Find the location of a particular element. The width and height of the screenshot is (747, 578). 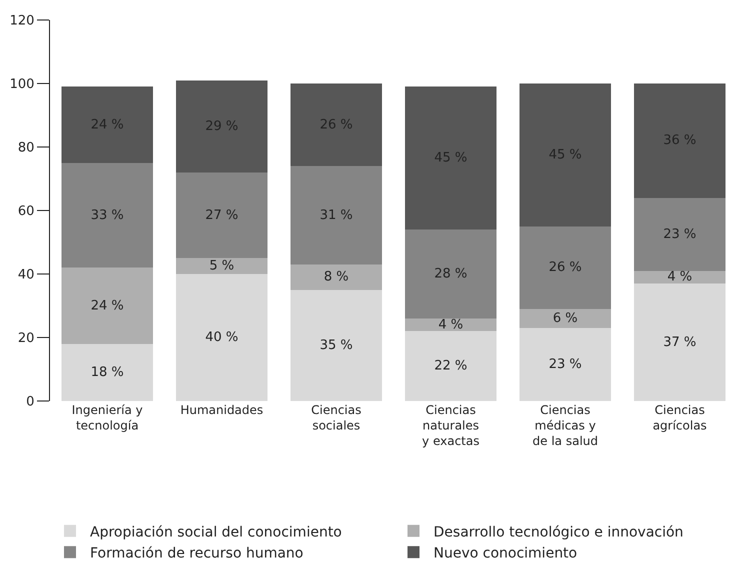

legend-label: Apropiación social del conocimiento is located at coordinates (216, 532).